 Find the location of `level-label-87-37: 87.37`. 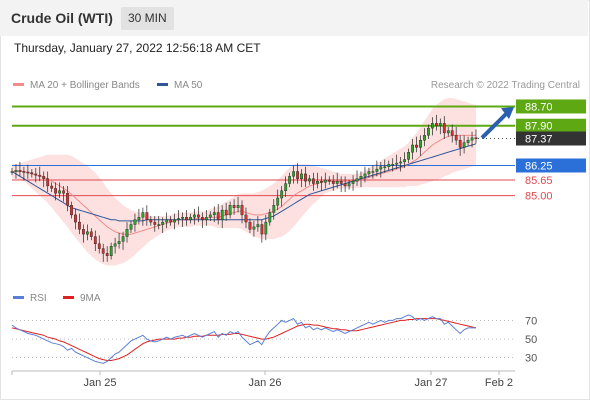

level-label-87-37: 87.37 is located at coordinates (551, 138).